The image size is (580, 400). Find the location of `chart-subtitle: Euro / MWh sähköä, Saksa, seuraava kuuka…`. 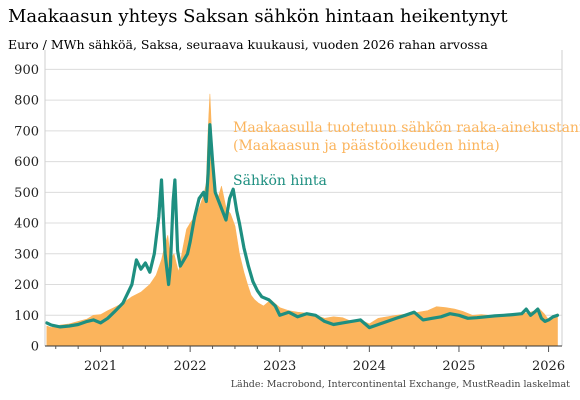

chart-subtitle: Euro / MWh sähköä, Saksa, seuraava kuuka… is located at coordinates (248, 44).